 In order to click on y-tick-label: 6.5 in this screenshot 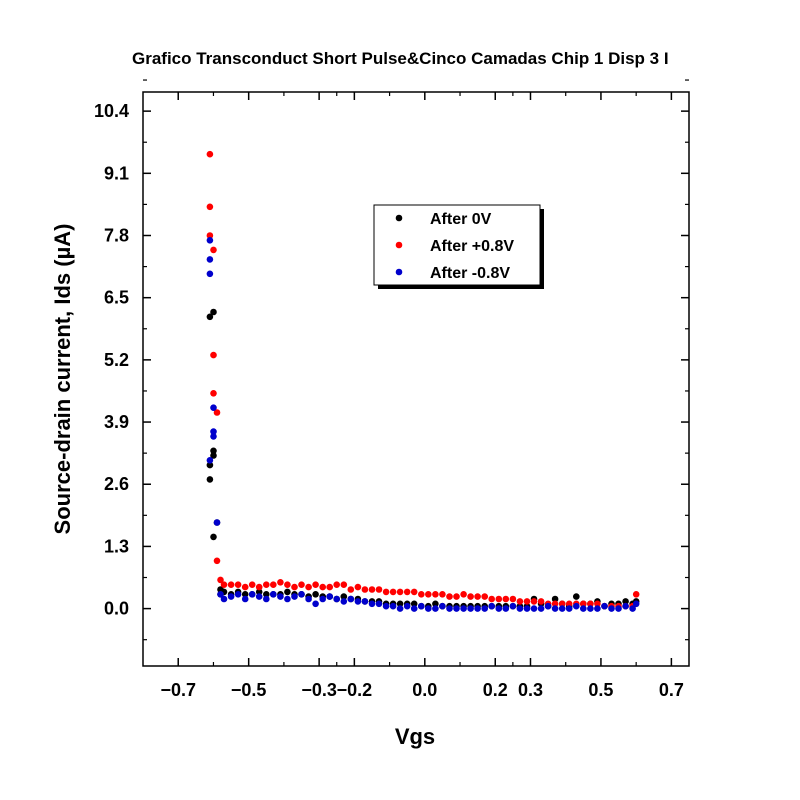, I will do `click(116, 298)`.